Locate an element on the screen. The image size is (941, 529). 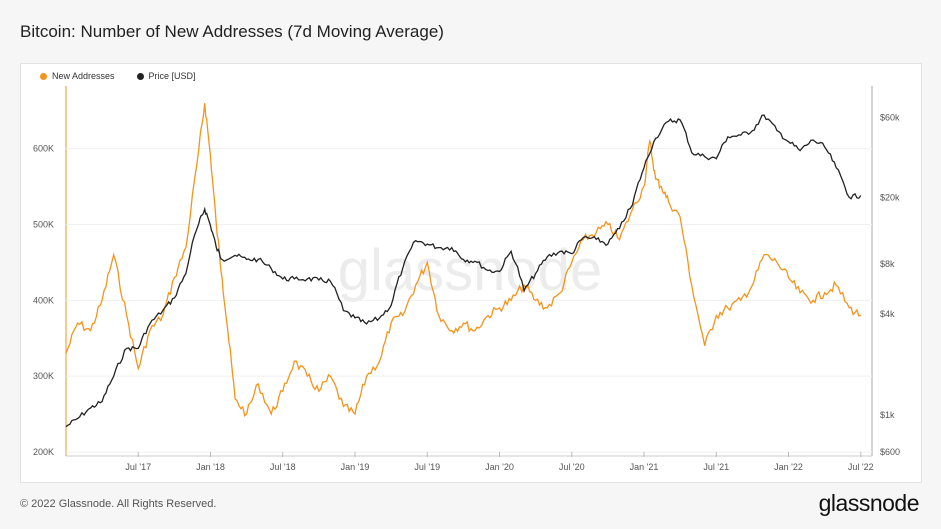
x-tick-label: Jan '19 is located at coordinates (355, 467).